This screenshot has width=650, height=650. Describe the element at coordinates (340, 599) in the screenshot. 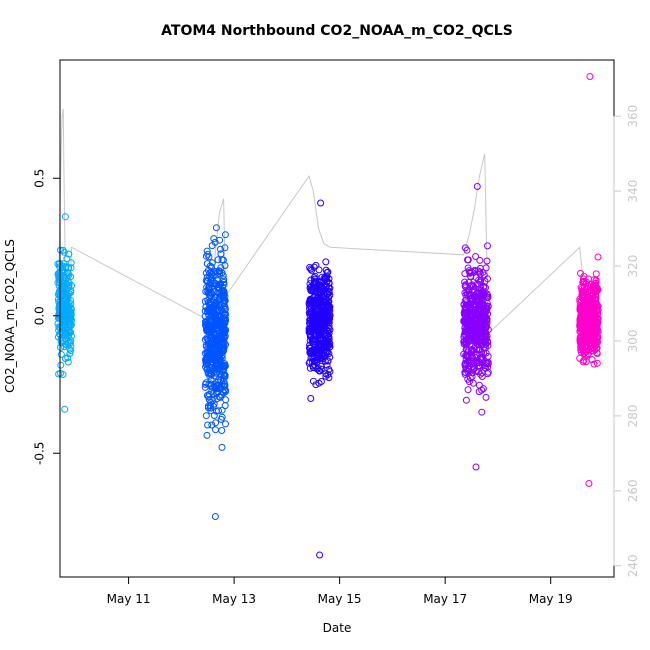

I see `x-tick-label: May 15` at that location.